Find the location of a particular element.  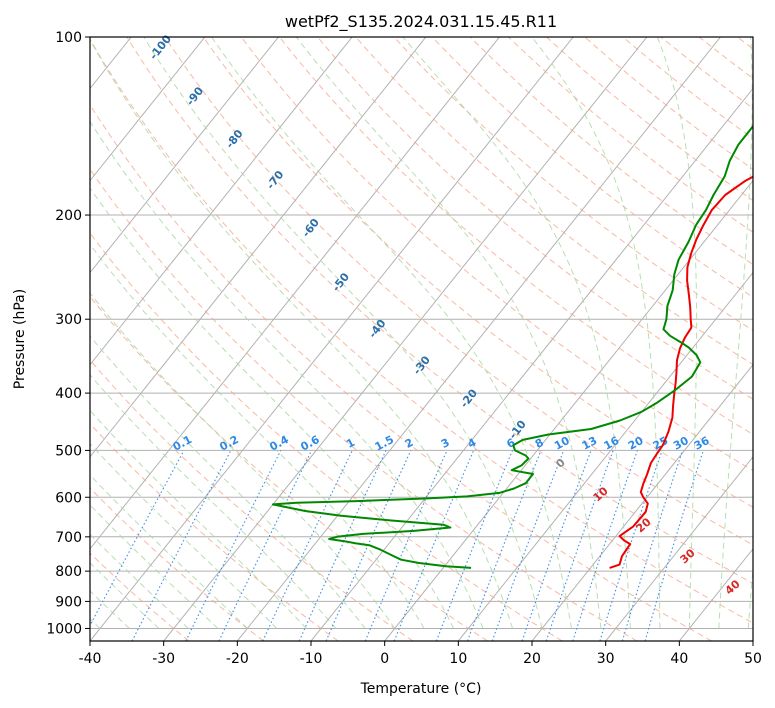

y-axis-title: Pressure (hPa) is located at coordinates (20, 339).